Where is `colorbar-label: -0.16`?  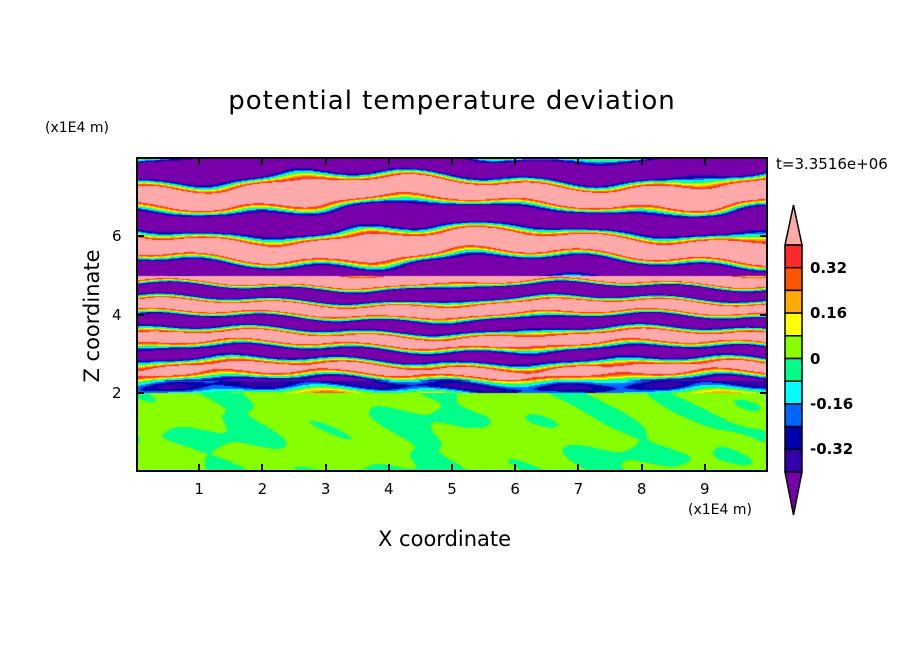 colorbar-label: -0.16 is located at coordinates (832, 403).